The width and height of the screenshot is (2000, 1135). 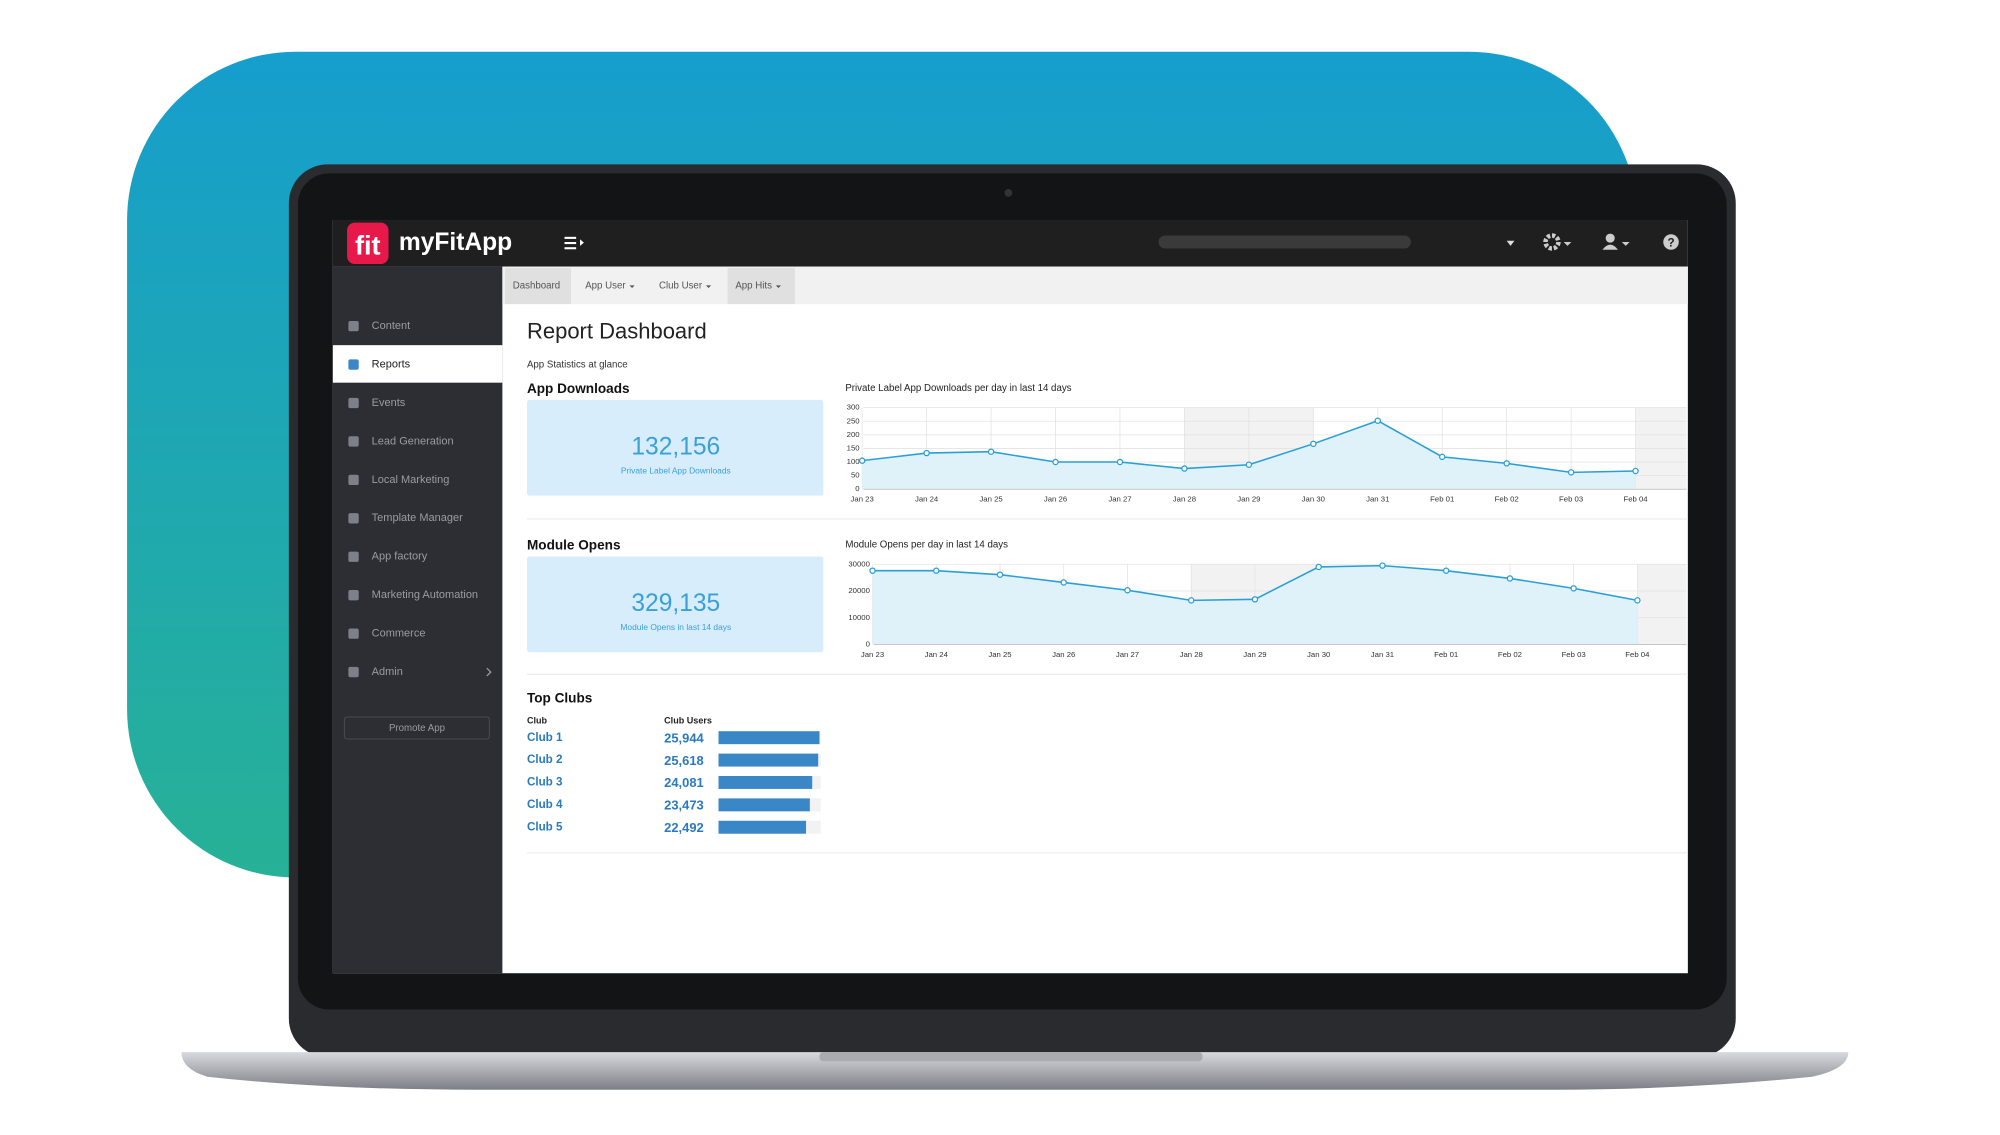 What do you see at coordinates (545, 804) in the screenshot?
I see `club-name: Club 4` at bounding box center [545, 804].